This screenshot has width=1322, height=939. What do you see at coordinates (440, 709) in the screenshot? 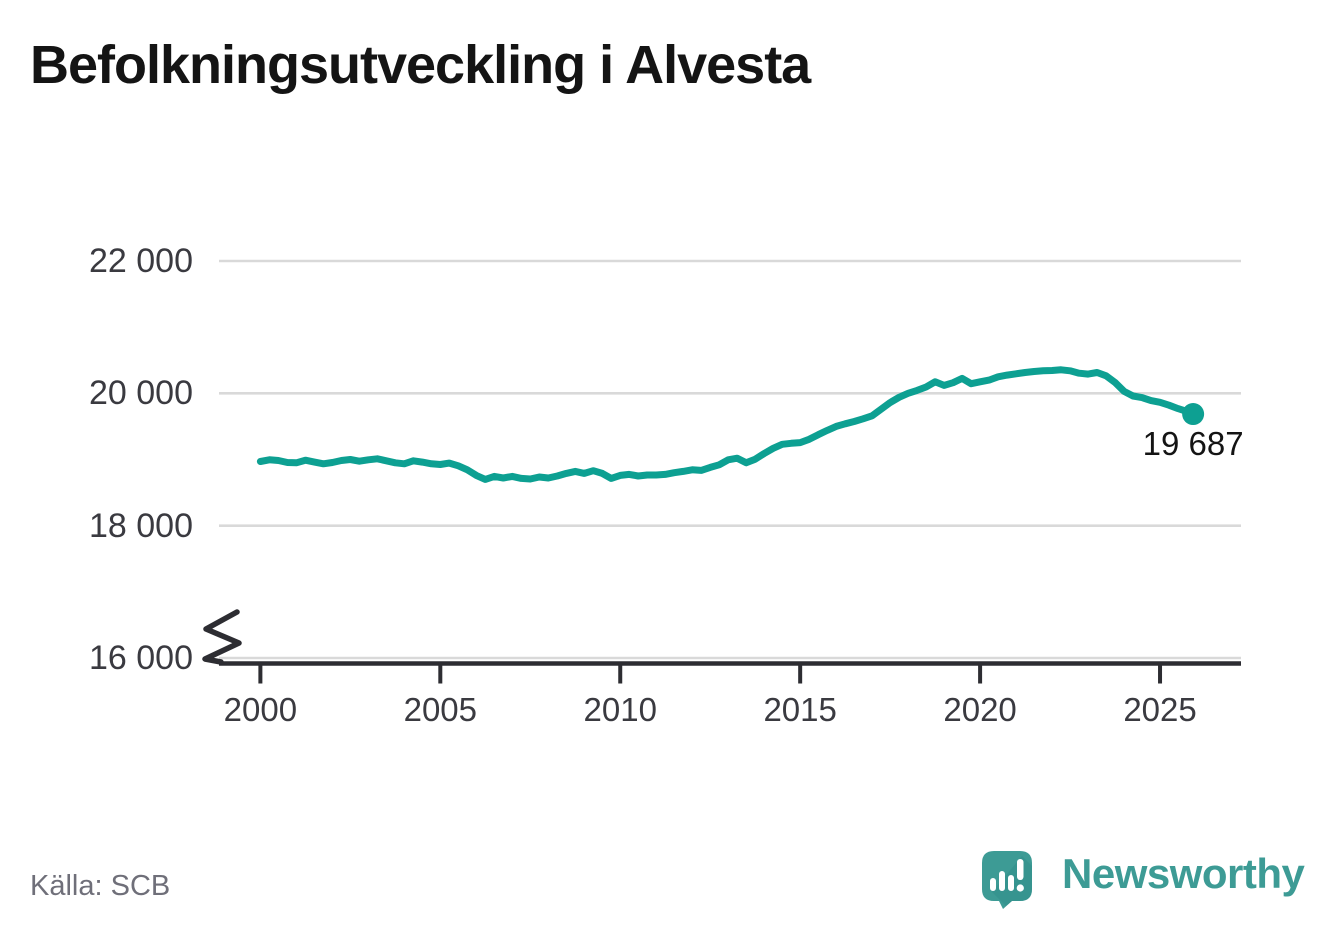
I see `x-axis-tick-label: 2005` at bounding box center [440, 709].